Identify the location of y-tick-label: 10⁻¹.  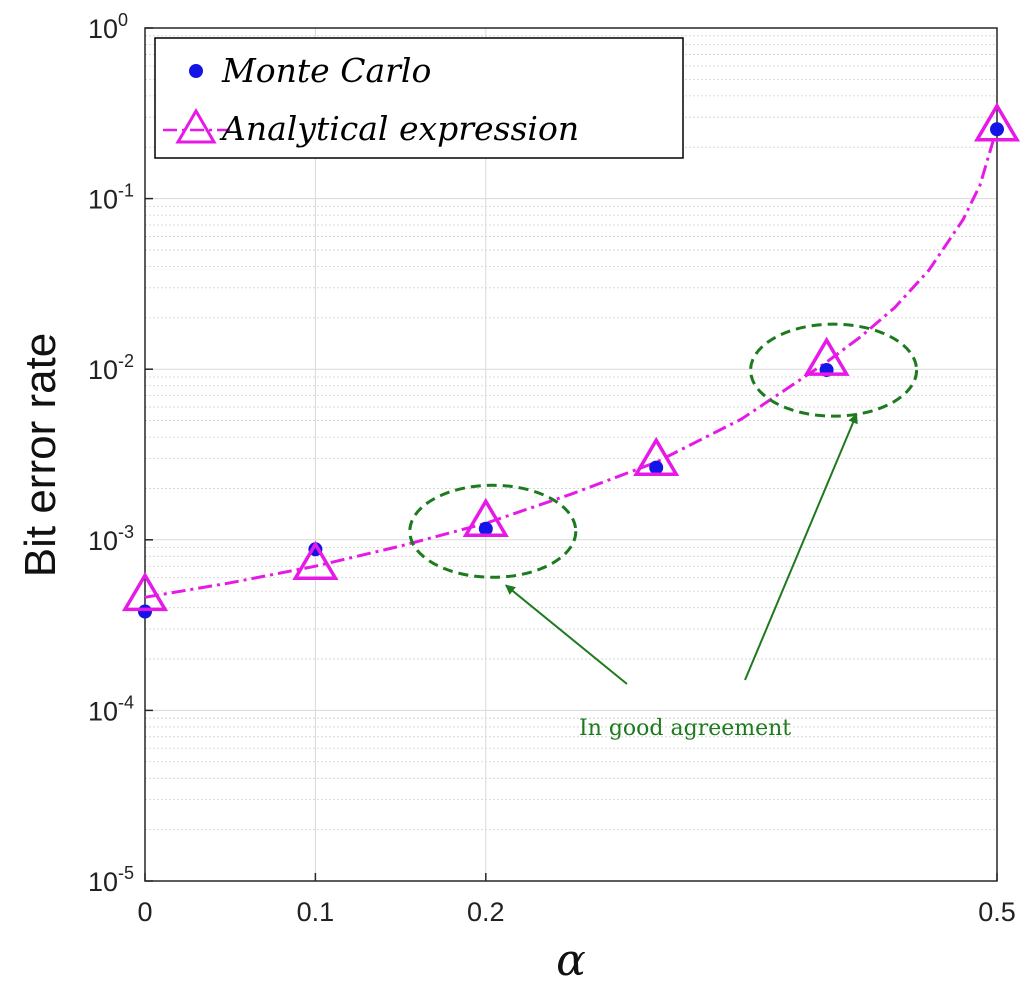
(111, 198).